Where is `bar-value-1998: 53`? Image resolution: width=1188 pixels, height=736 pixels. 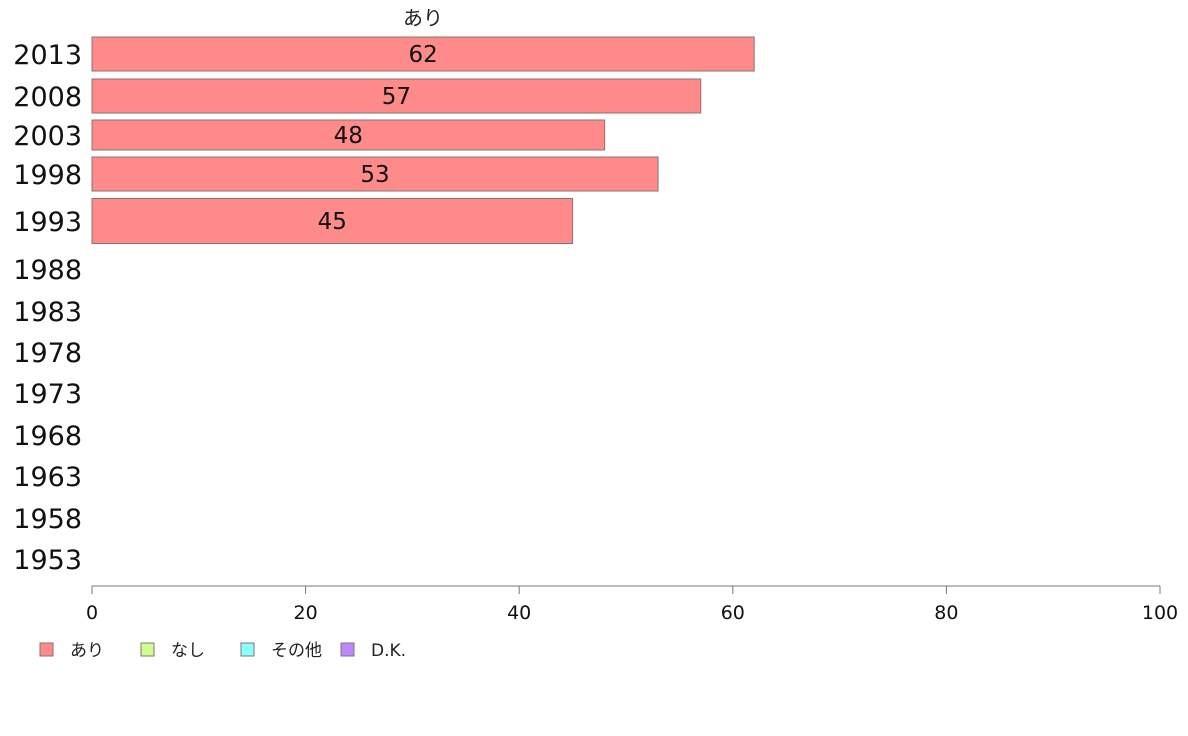 bar-value-1998: 53 is located at coordinates (374, 175).